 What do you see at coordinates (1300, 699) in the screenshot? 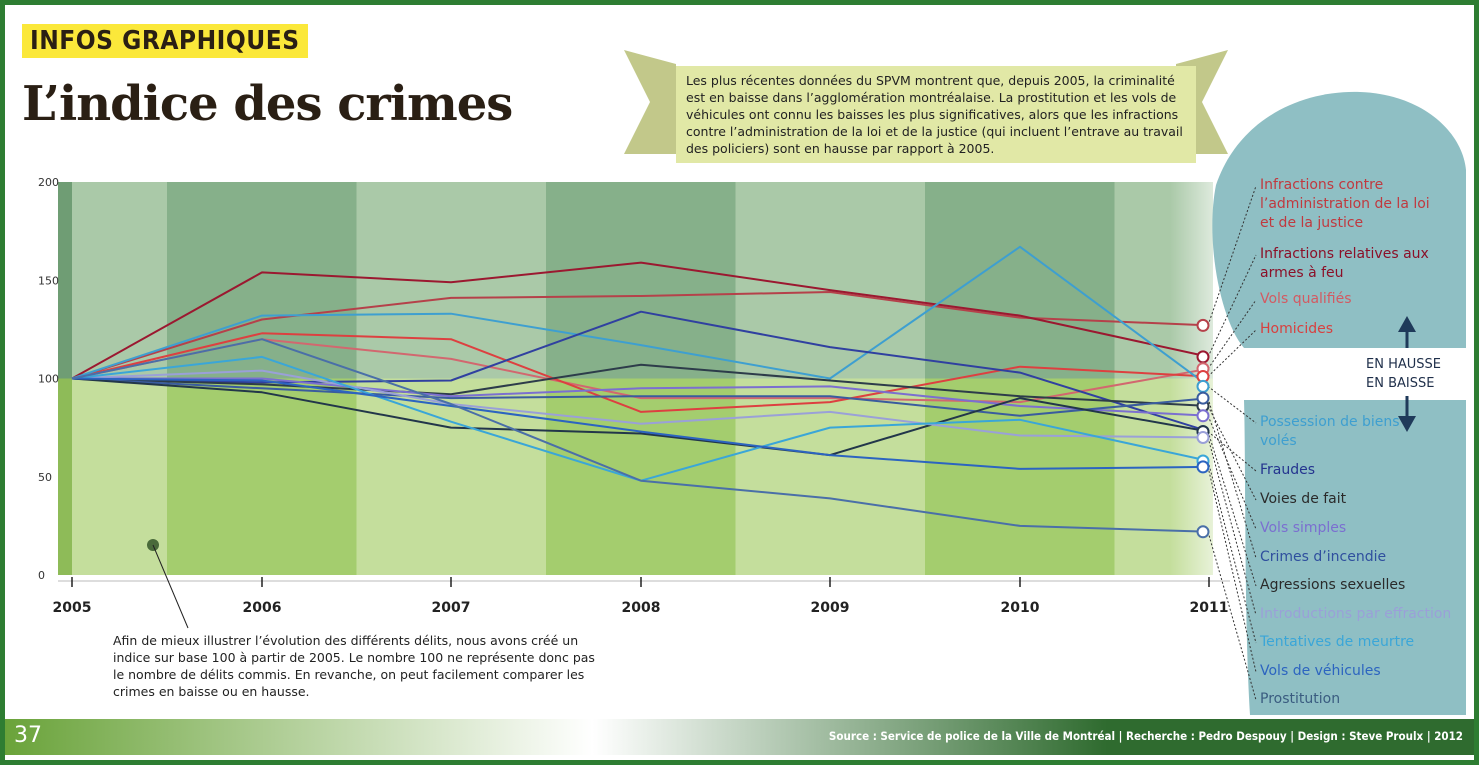
I see `legend-label-13: Prostitution` at bounding box center [1300, 699].